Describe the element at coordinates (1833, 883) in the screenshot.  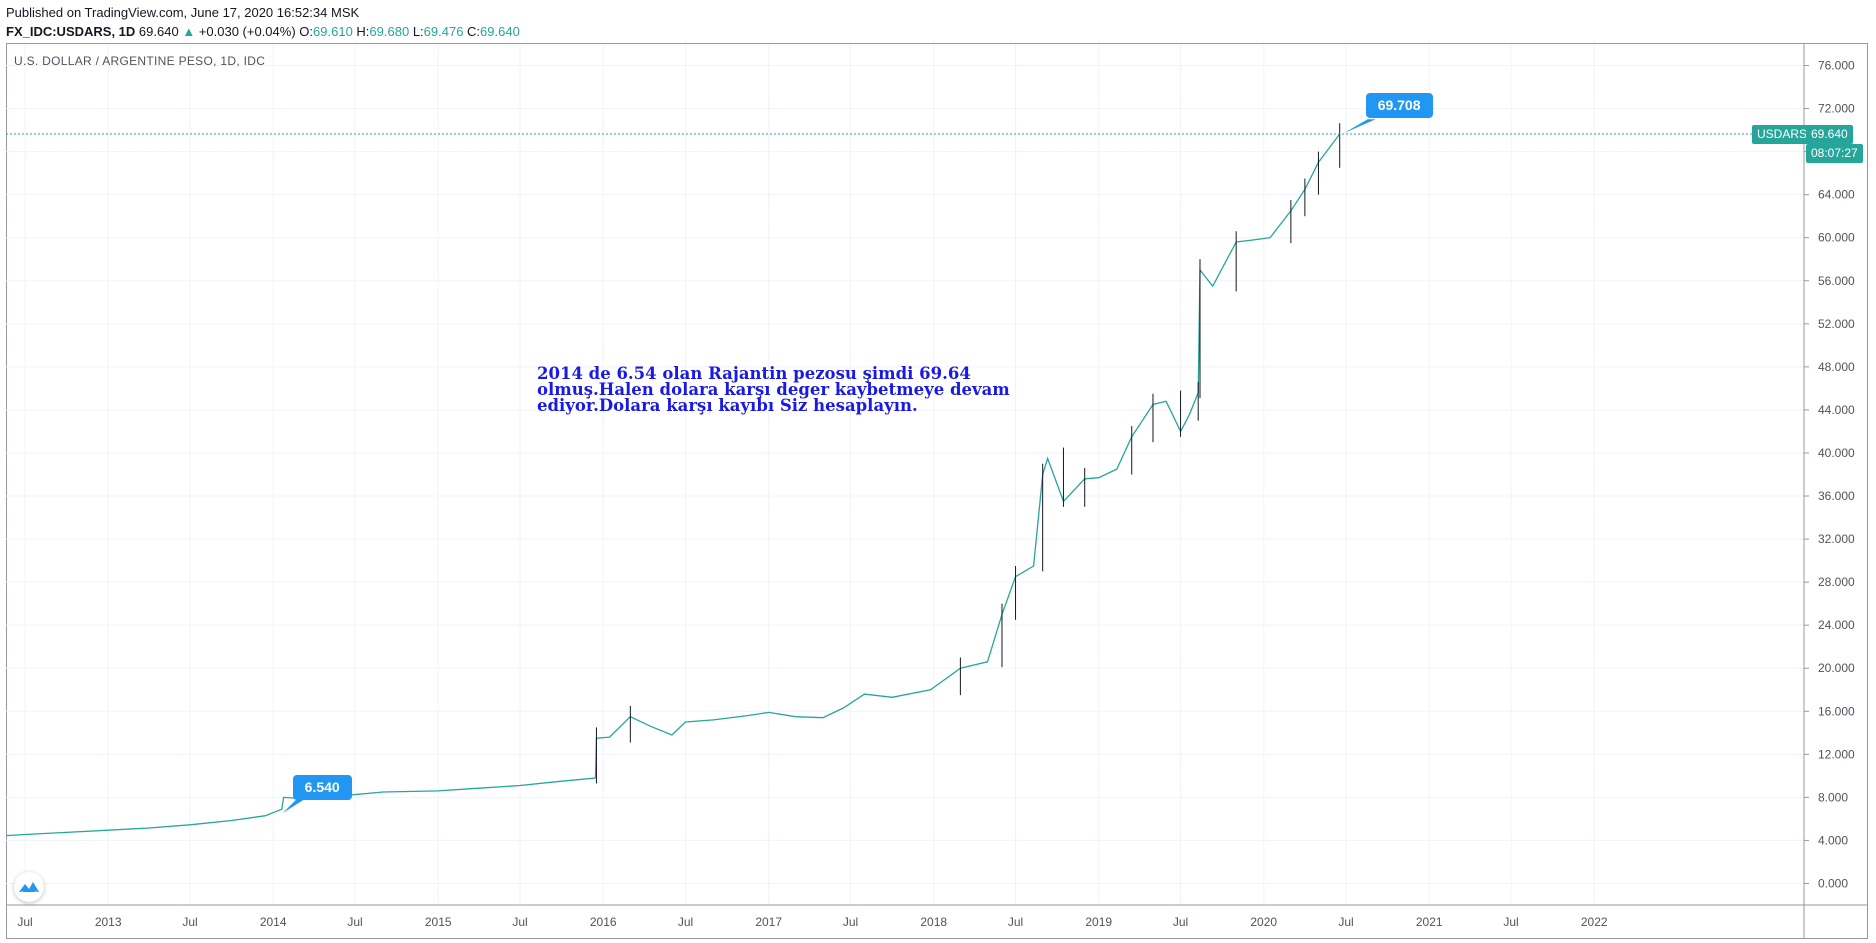
I see `y-tick-label: 0.000` at that location.